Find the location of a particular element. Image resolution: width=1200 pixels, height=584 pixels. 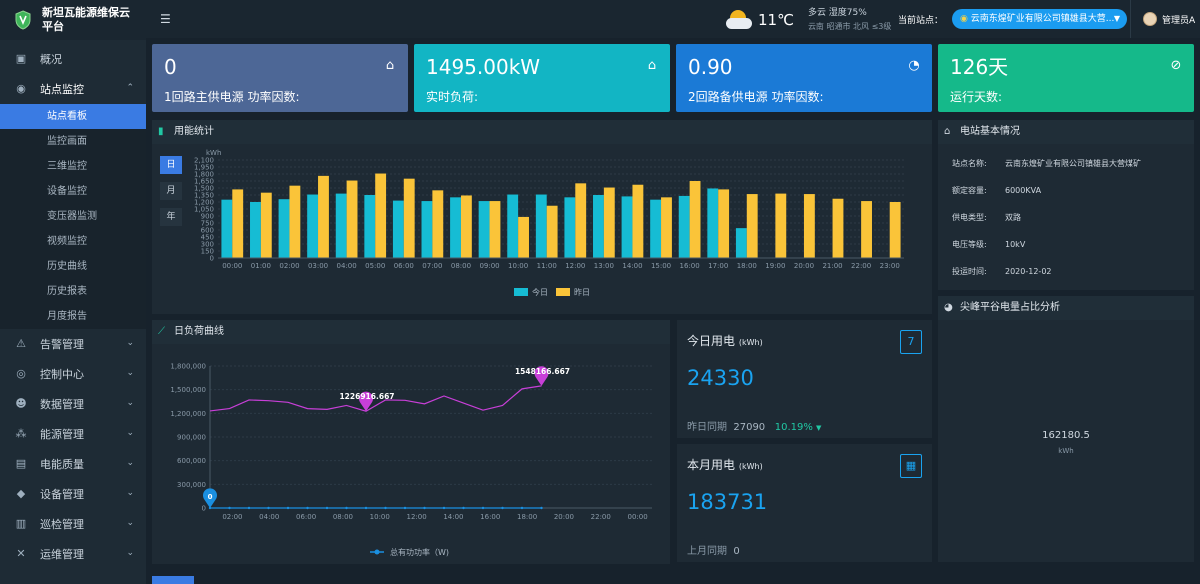

y-tick-label: 900 is located at coordinates (207, 217).